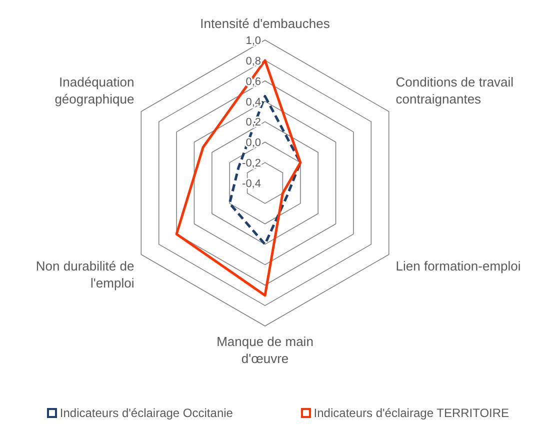 This screenshot has height=428, width=556. Describe the element at coordinates (253, 102) in the screenshot. I see `y-tick-label: 0,4` at that location.